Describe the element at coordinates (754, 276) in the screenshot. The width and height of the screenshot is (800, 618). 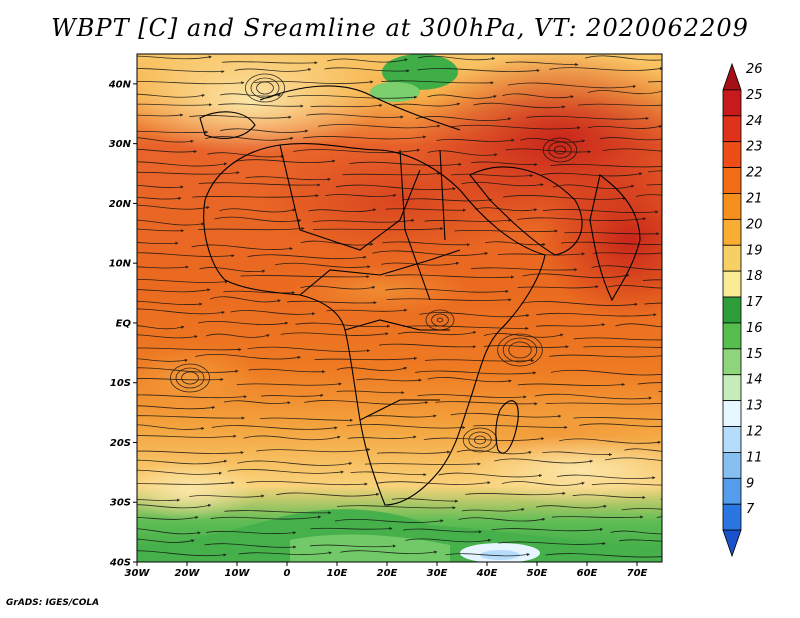
I see `colorbar-label: 18` at that location.